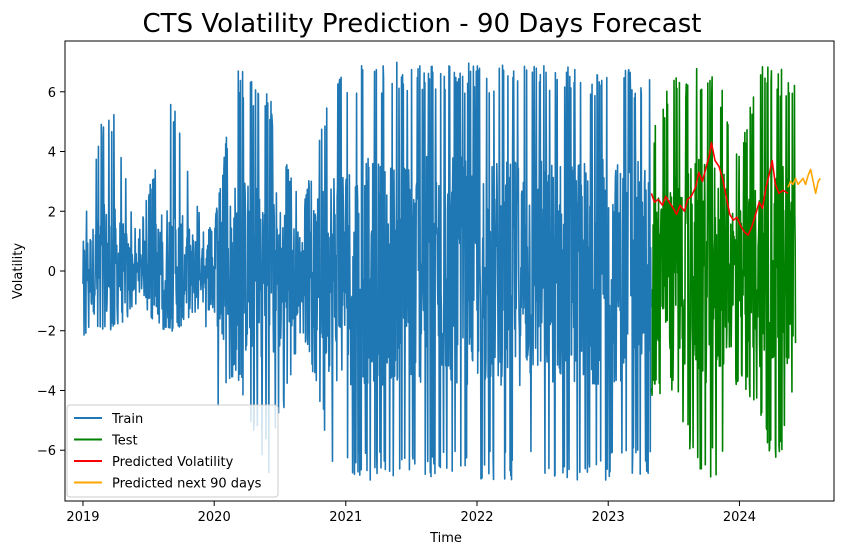 The width and height of the screenshot is (844, 555). I want to click on legend-label: Test, so click(124, 441).